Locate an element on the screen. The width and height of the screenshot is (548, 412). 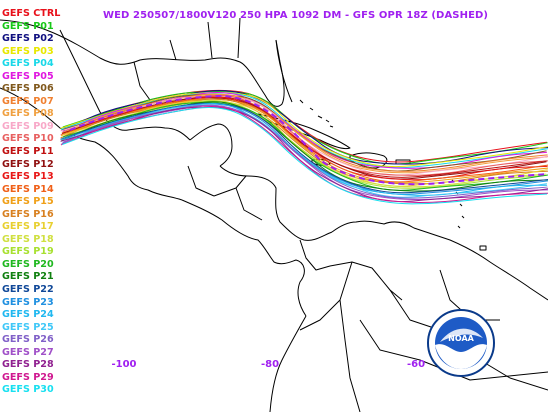
legend-item: GEFS P05 is located at coordinates (28, 76).